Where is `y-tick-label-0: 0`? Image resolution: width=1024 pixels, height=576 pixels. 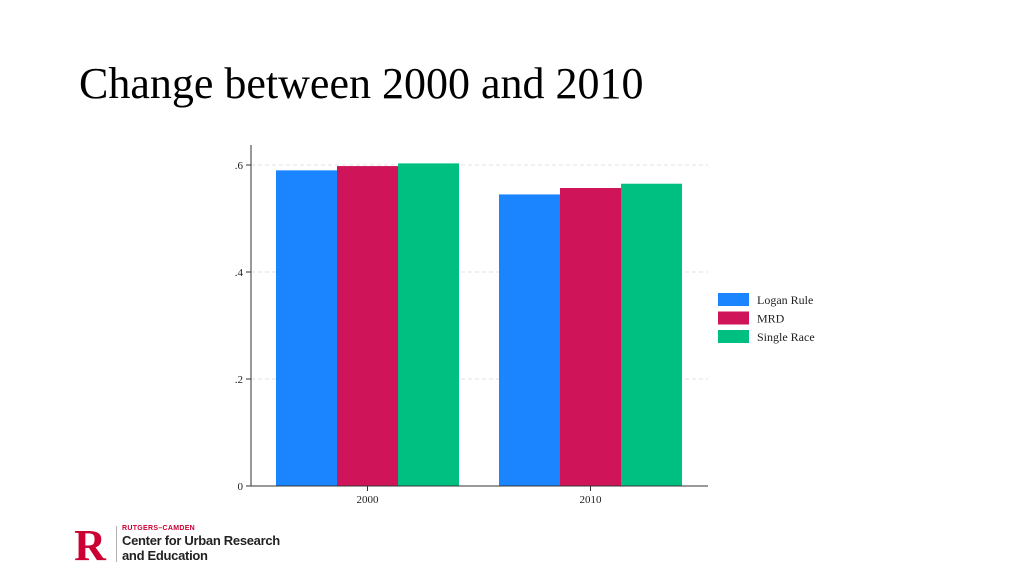
y-tick-label-0: 0 is located at coordinates (241, 487).